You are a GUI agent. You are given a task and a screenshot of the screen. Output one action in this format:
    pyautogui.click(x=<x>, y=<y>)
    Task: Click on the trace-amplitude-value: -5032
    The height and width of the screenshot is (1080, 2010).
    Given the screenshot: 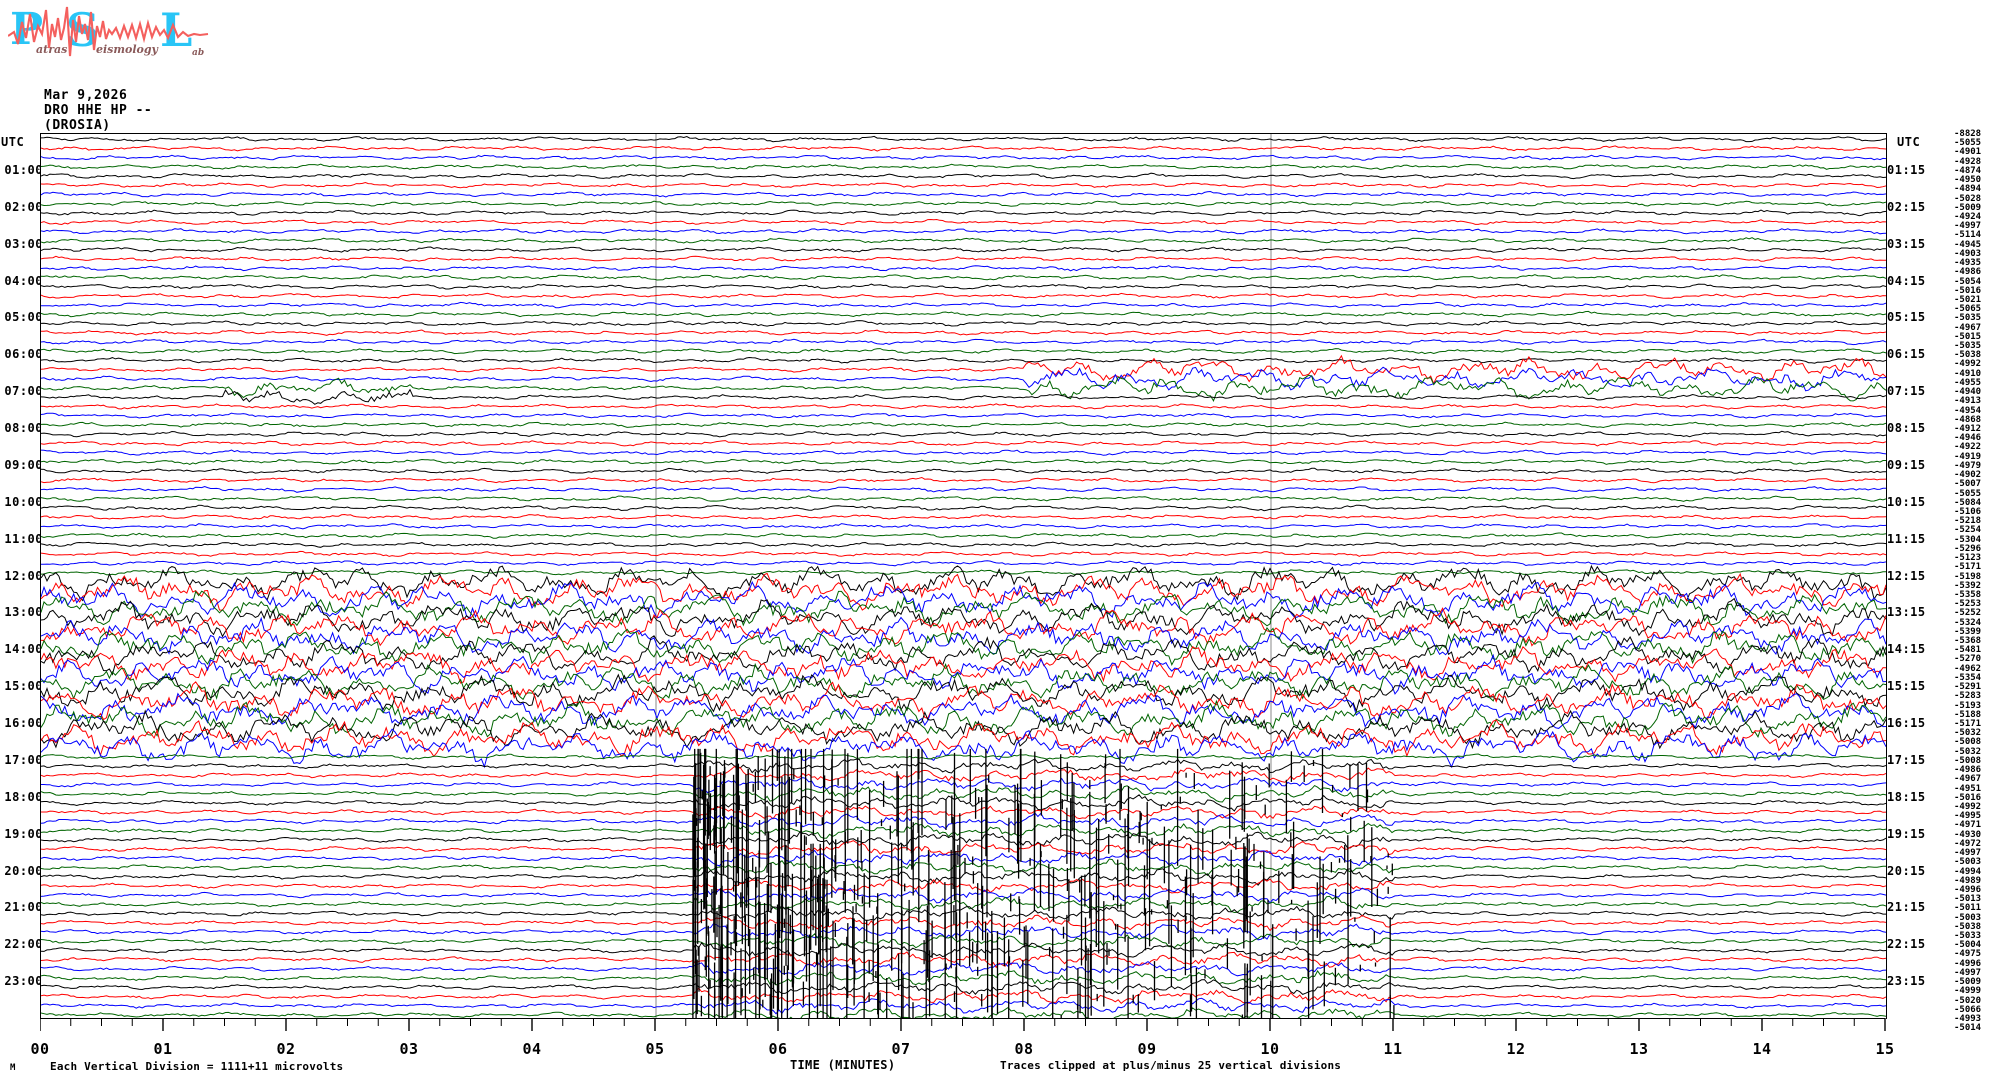 What is the action you would take?
    pyautogui.click(x=1968, y=751)
    